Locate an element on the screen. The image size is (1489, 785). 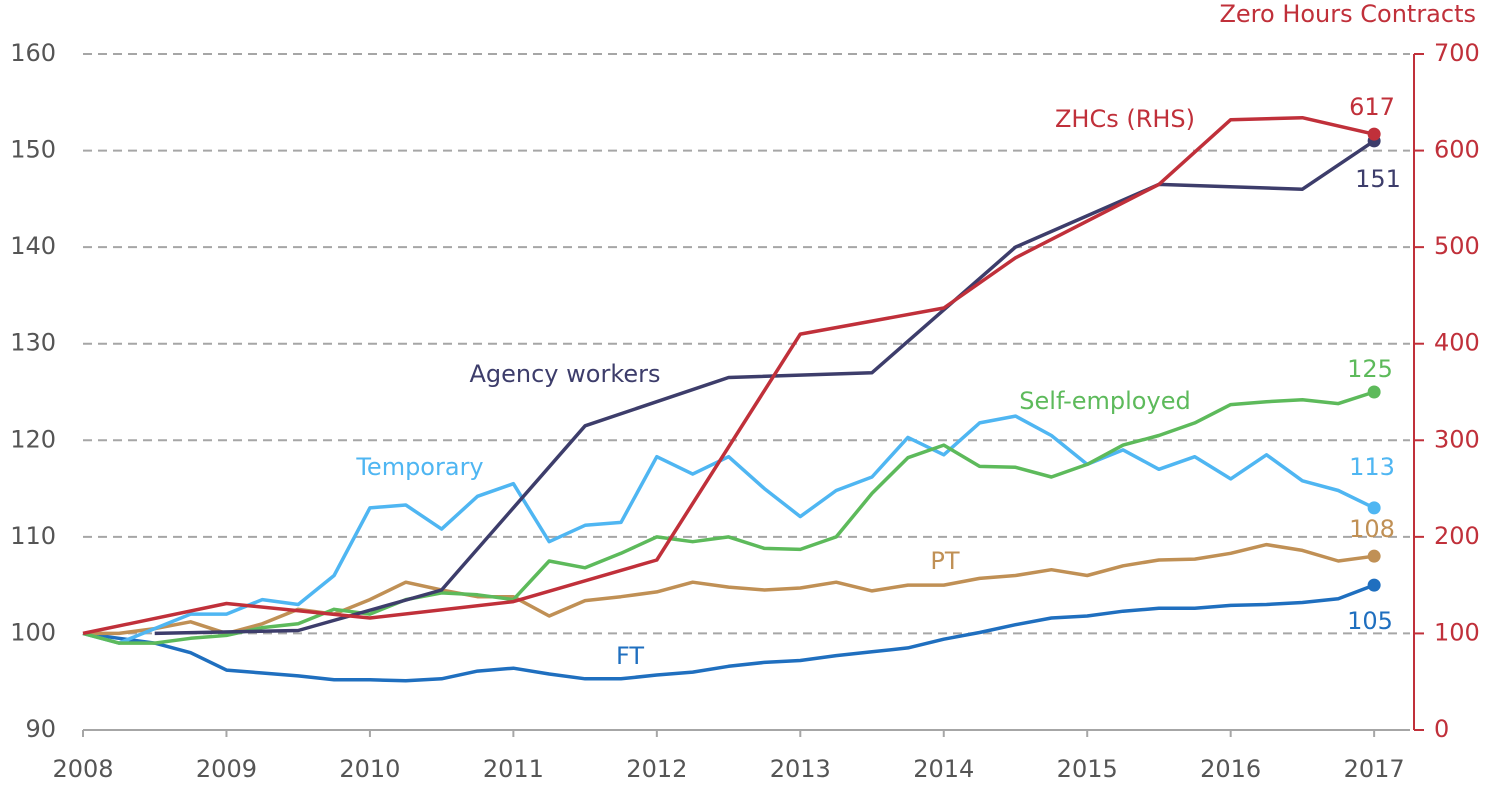
end-value-label: 125 is located at coordinates (1370, 369).